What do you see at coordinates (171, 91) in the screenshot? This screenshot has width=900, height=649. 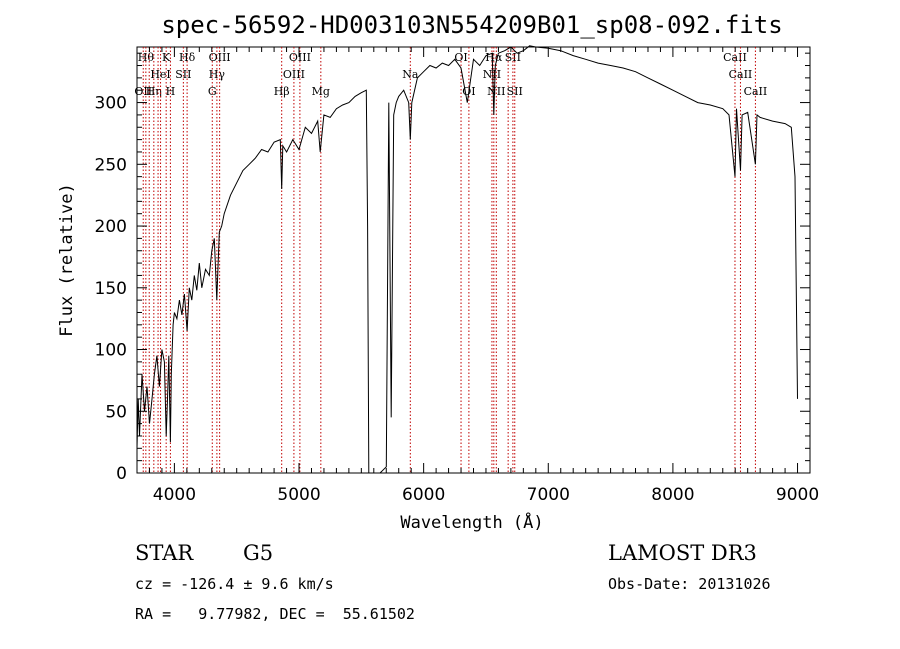 I see `line-marker-label: H` at bounding box center [171, 91].